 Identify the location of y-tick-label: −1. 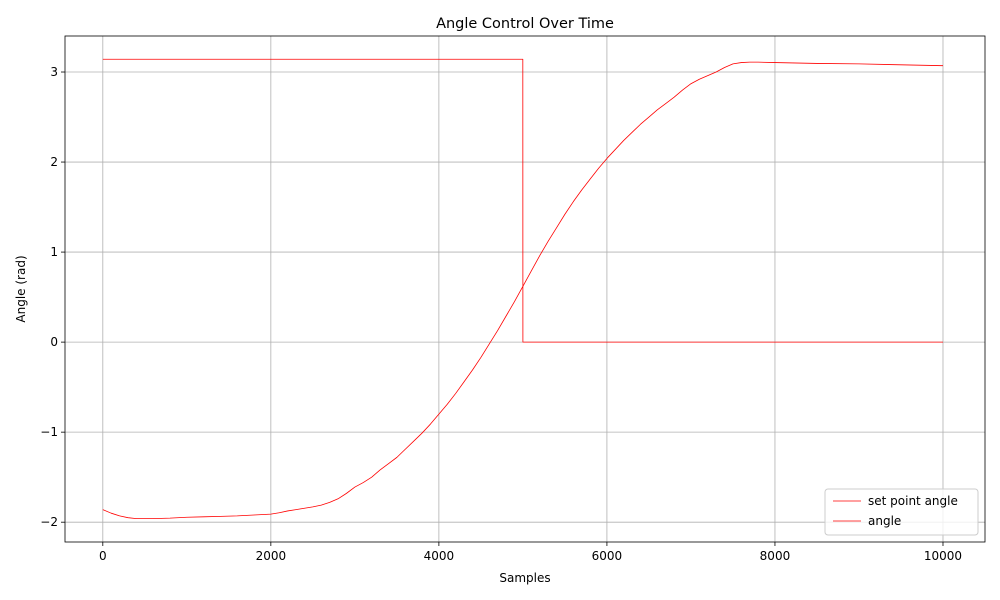
(49, 432).